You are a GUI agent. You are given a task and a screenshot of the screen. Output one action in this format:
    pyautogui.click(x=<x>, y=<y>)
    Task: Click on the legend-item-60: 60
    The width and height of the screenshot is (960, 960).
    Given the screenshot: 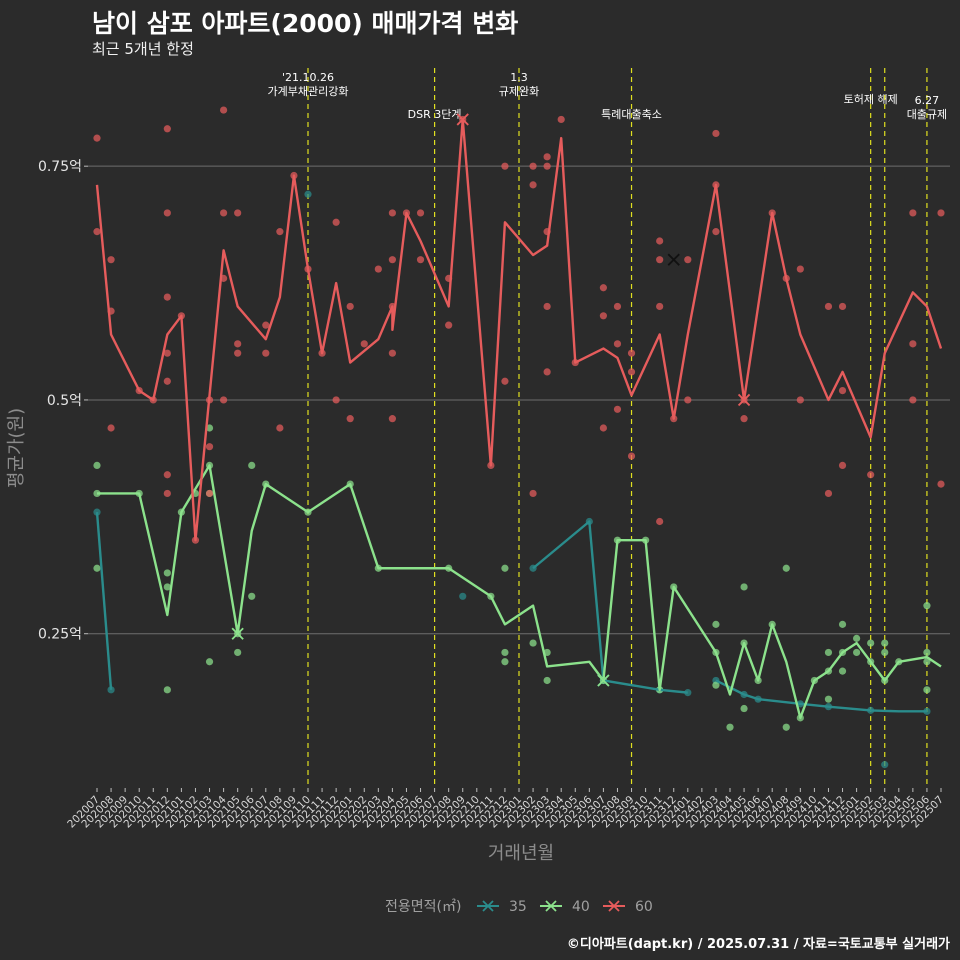 What is the action you would take?
    pyautogui.click(x=628, y=907)
    